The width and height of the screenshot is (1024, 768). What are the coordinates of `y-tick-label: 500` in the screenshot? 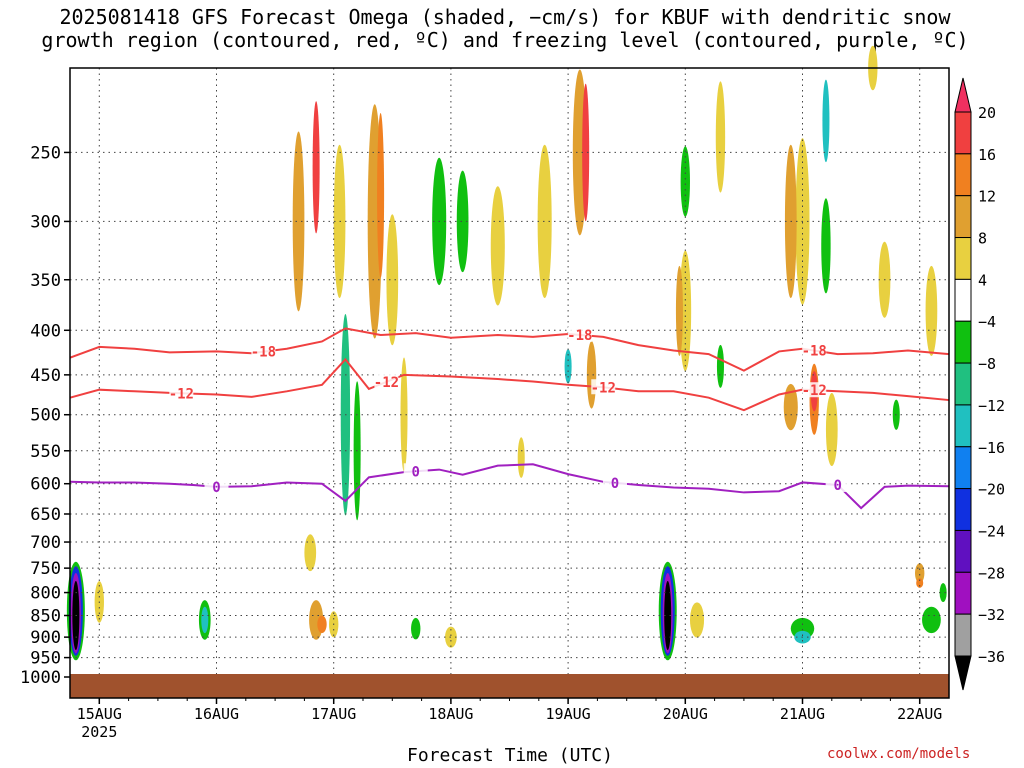 It's located at (45, 416).